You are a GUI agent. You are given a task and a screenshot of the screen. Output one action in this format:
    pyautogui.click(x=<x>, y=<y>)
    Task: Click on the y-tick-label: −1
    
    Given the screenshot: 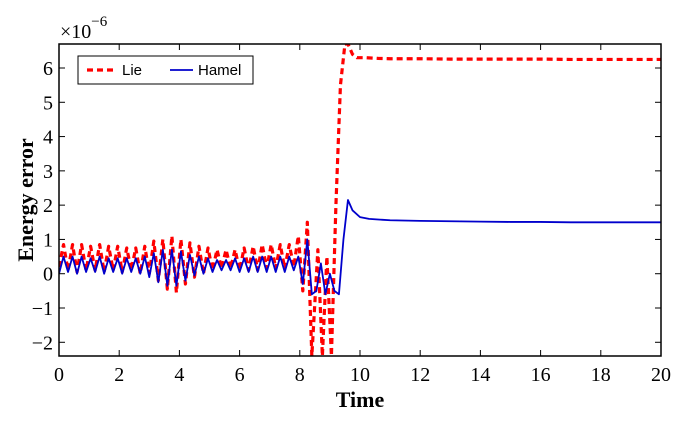 What is the action you would take?
    pyautogui.click(x=42, y=309)
    